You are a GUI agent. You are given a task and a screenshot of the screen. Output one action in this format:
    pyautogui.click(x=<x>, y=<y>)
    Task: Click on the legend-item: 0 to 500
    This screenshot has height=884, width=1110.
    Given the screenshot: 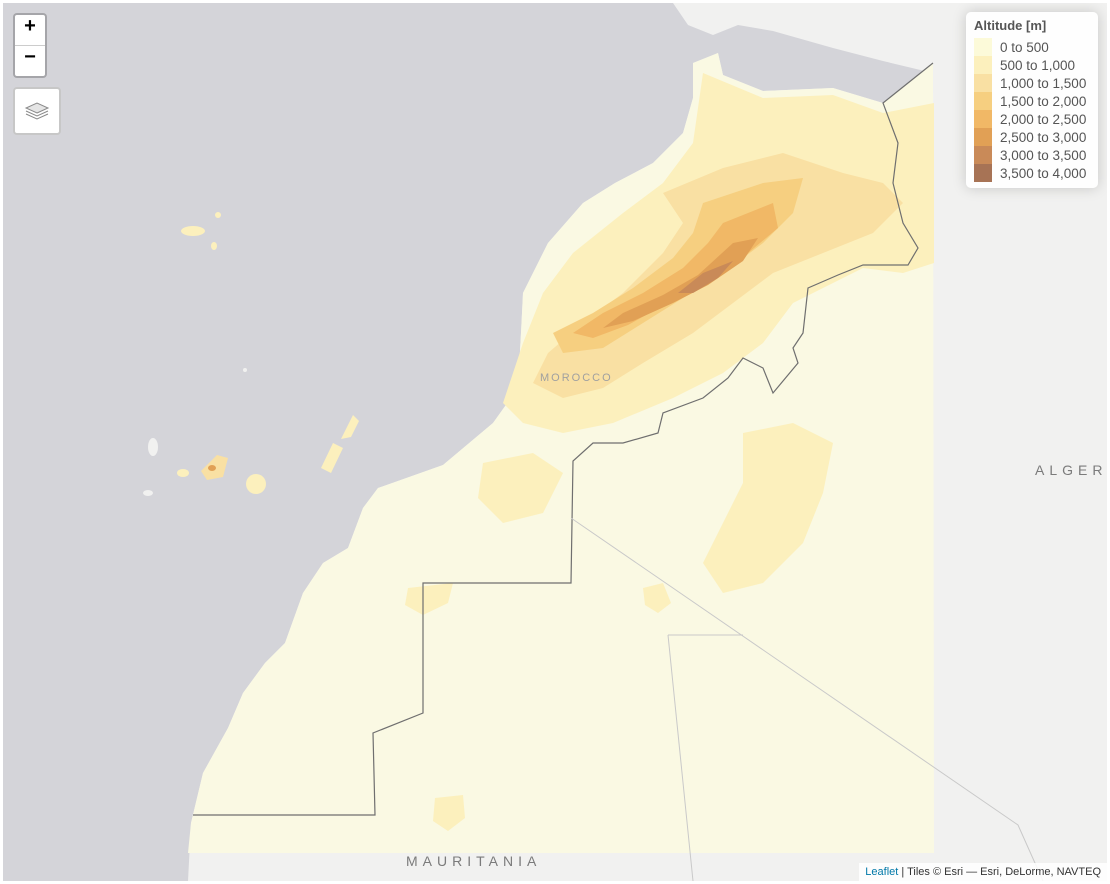 What is the action you would take?
    pyautogui.click(x=1032, y=47)
    